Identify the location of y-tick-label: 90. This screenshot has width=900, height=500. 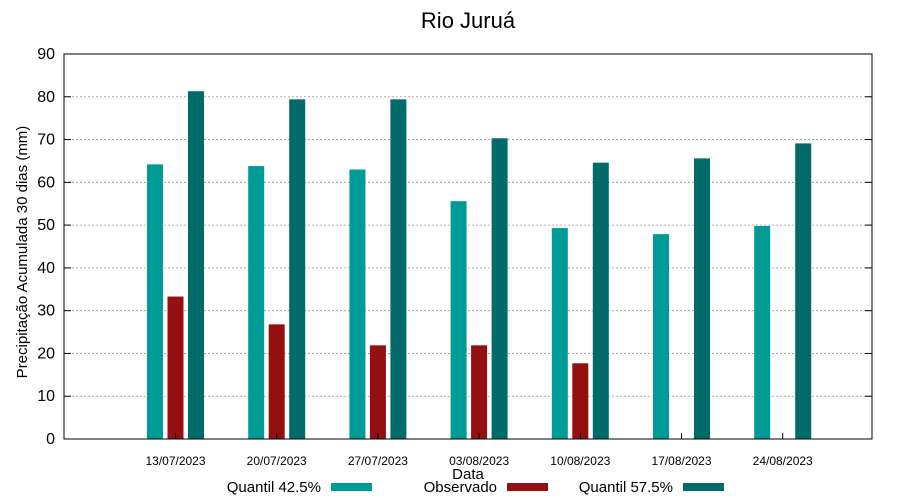
(46, 54).